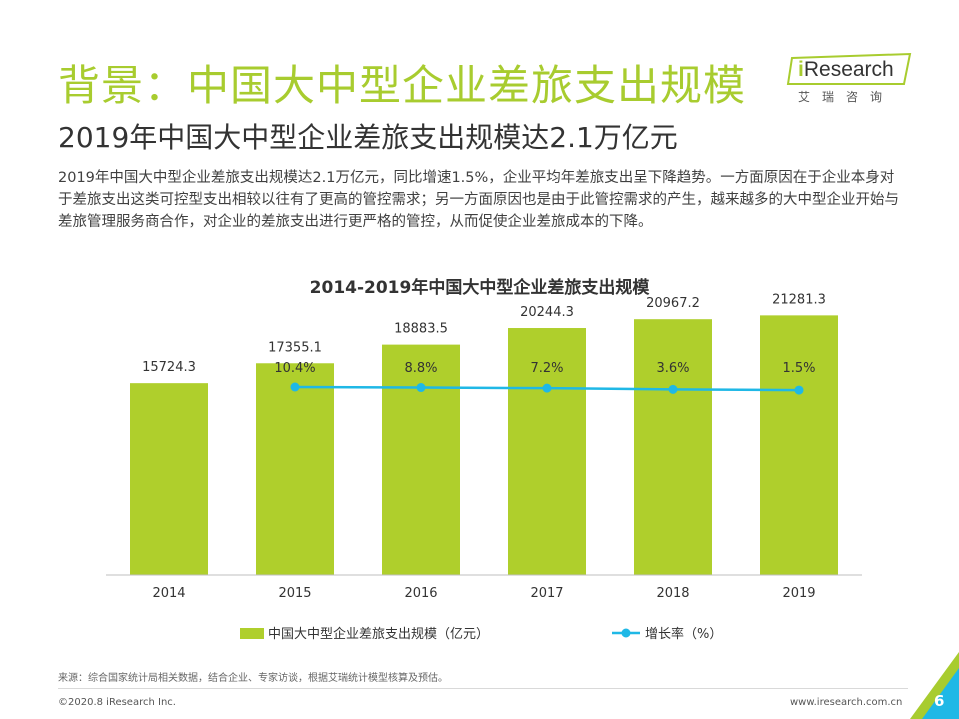 The width and height of the screenshot is (959, 719). What do you see at coordinates (846, 97) in the screenshot?
I see `logo-cn: 艾瑞咨询` at bounding box center [846, 97].